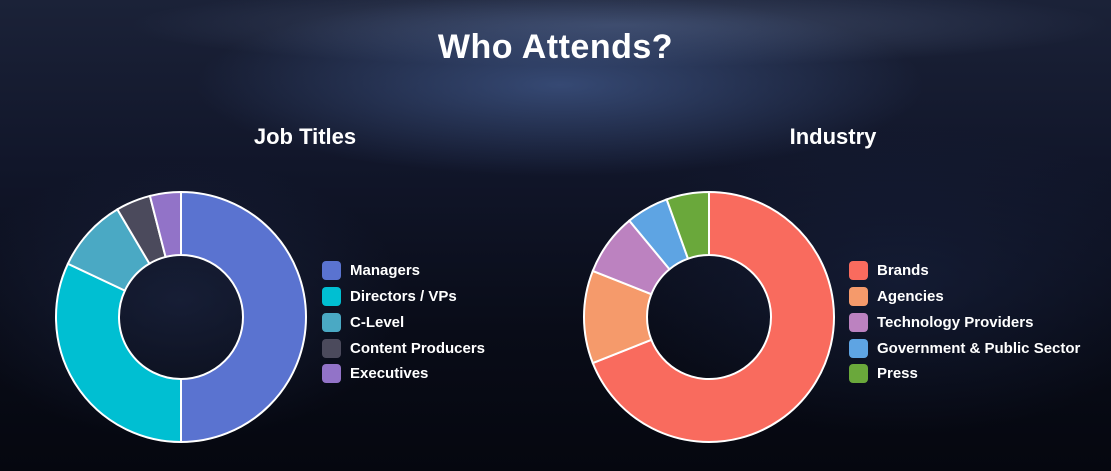 This screenshot has height=471, width=1111. Describe the element at coordinates (903, 271) in the screenshot. I see `legend-label: Brands` at that location.